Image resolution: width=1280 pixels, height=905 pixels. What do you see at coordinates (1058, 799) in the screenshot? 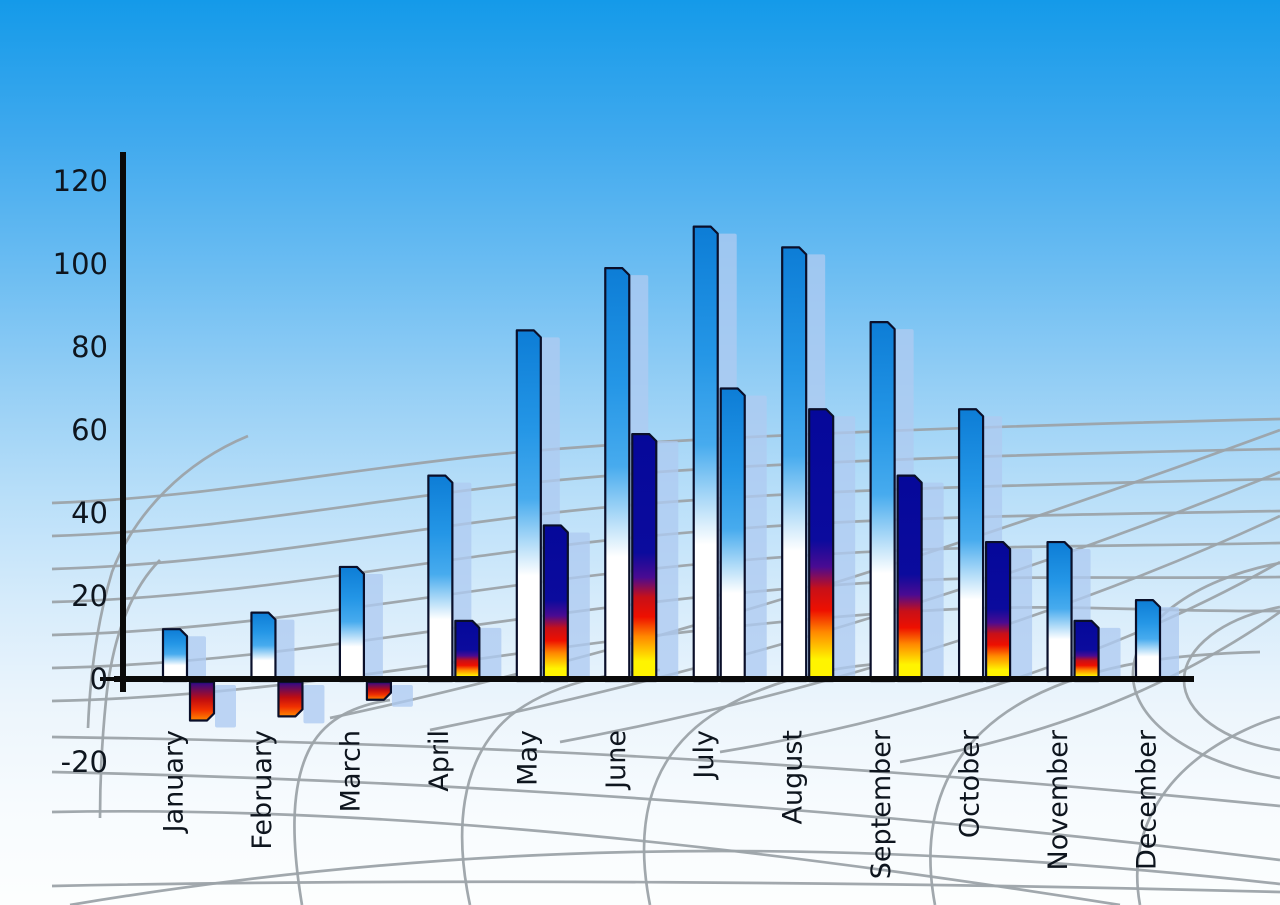
I see `x-tick-label-november: November` at bounding box center [1058, 799].